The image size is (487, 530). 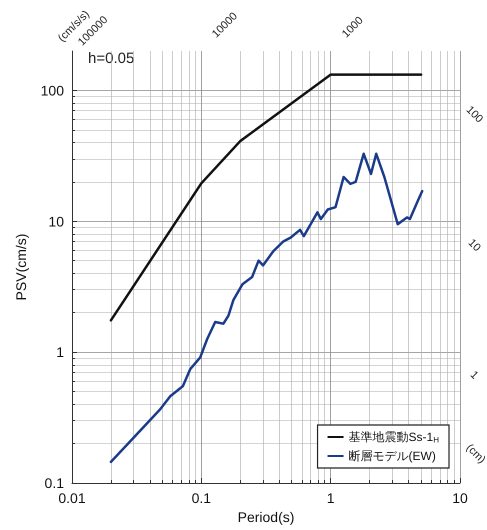 I want to click on text: 1, so click(x=474, y=375).